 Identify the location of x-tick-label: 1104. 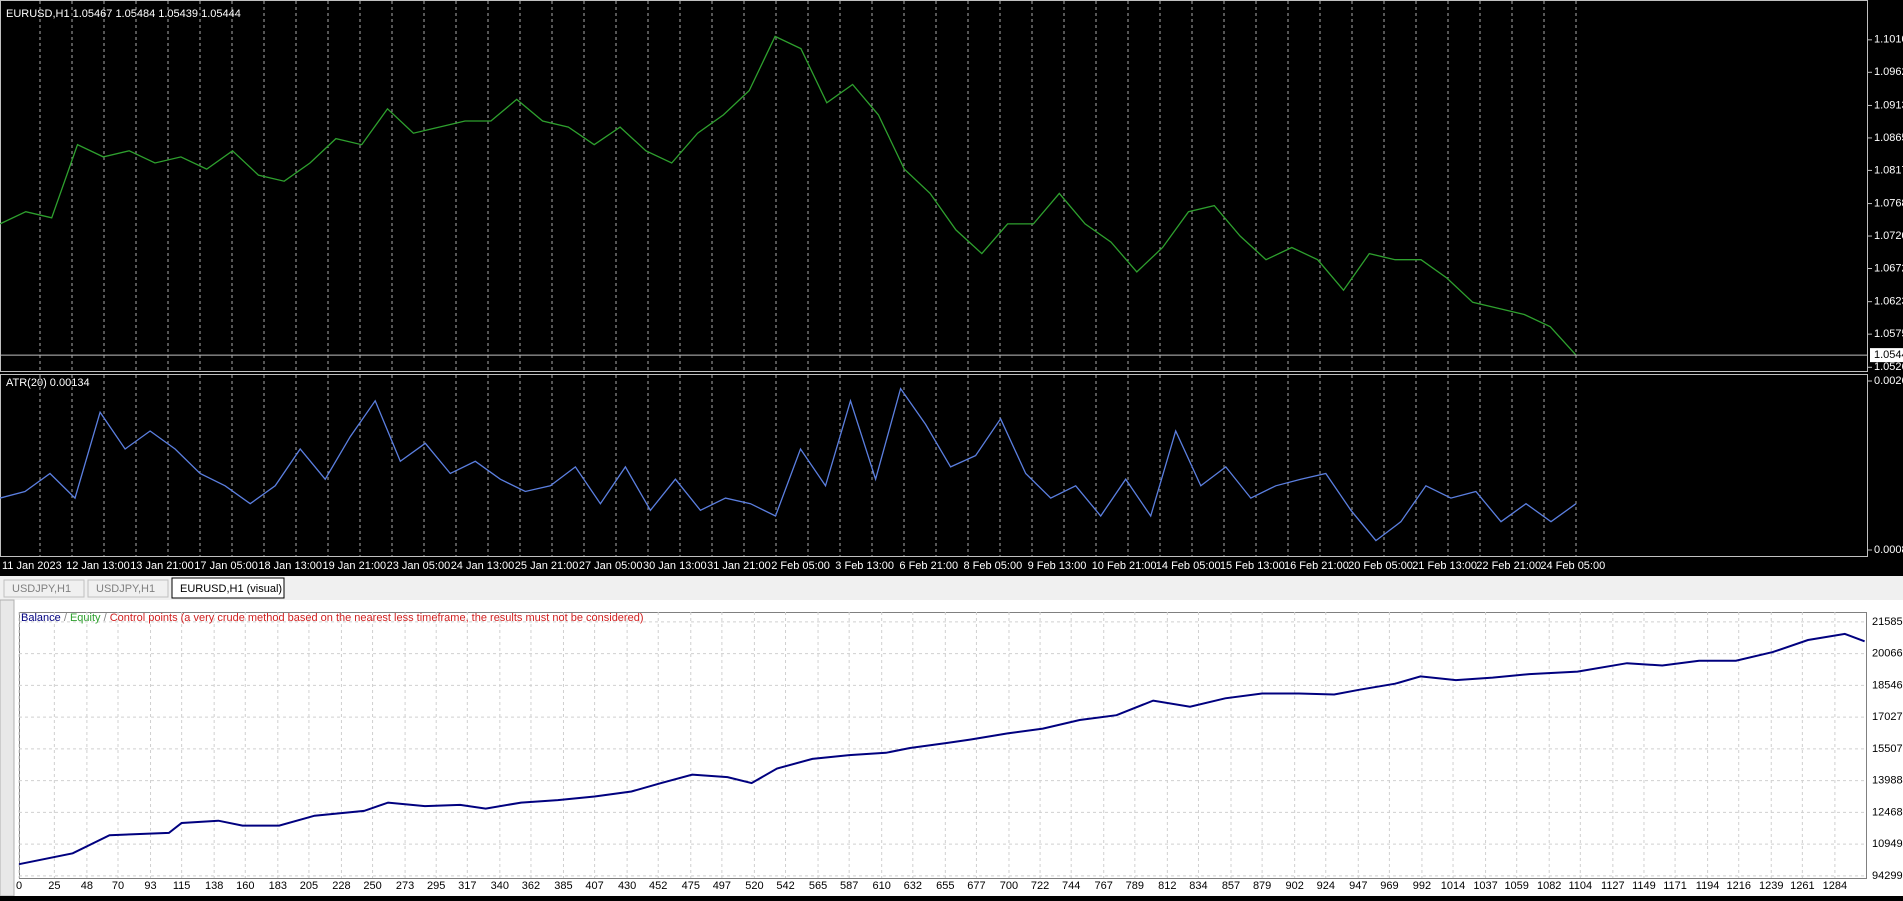
(1580, 886).